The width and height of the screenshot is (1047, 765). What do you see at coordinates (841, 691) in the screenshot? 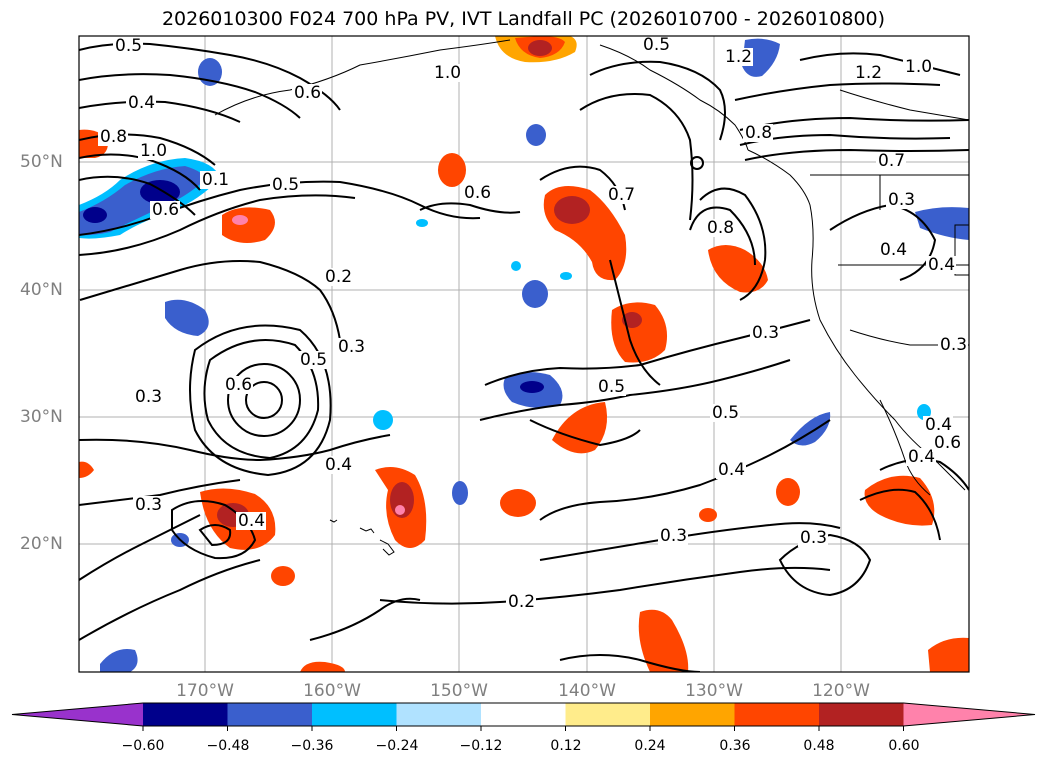
I see `lon-label-120w: 120°W` at bounding box center [841, 691].